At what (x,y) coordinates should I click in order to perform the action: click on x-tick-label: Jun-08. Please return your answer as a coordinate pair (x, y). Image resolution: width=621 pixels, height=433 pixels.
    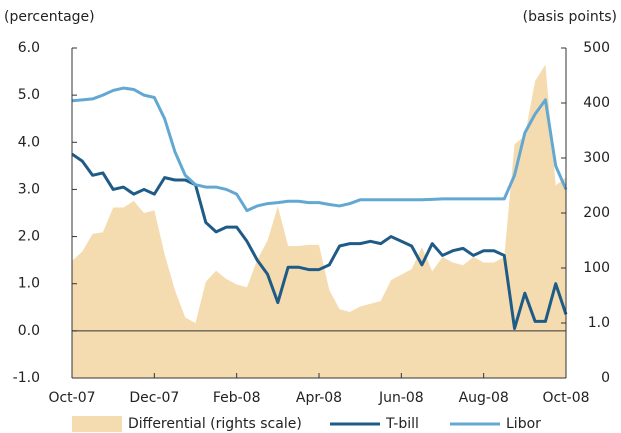
    Looking at the image, I should click on (401, 398).